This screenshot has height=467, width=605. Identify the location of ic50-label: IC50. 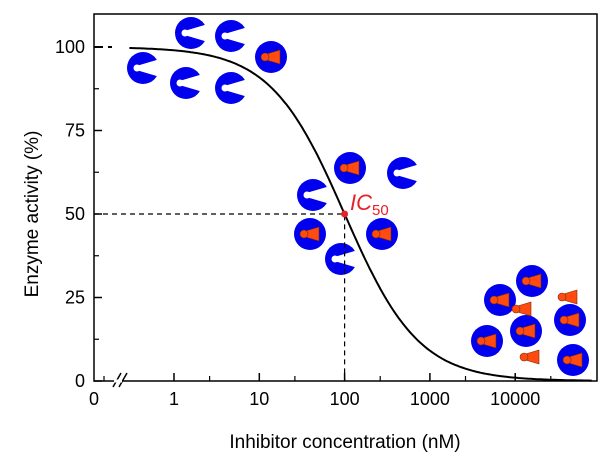
(369, 204).